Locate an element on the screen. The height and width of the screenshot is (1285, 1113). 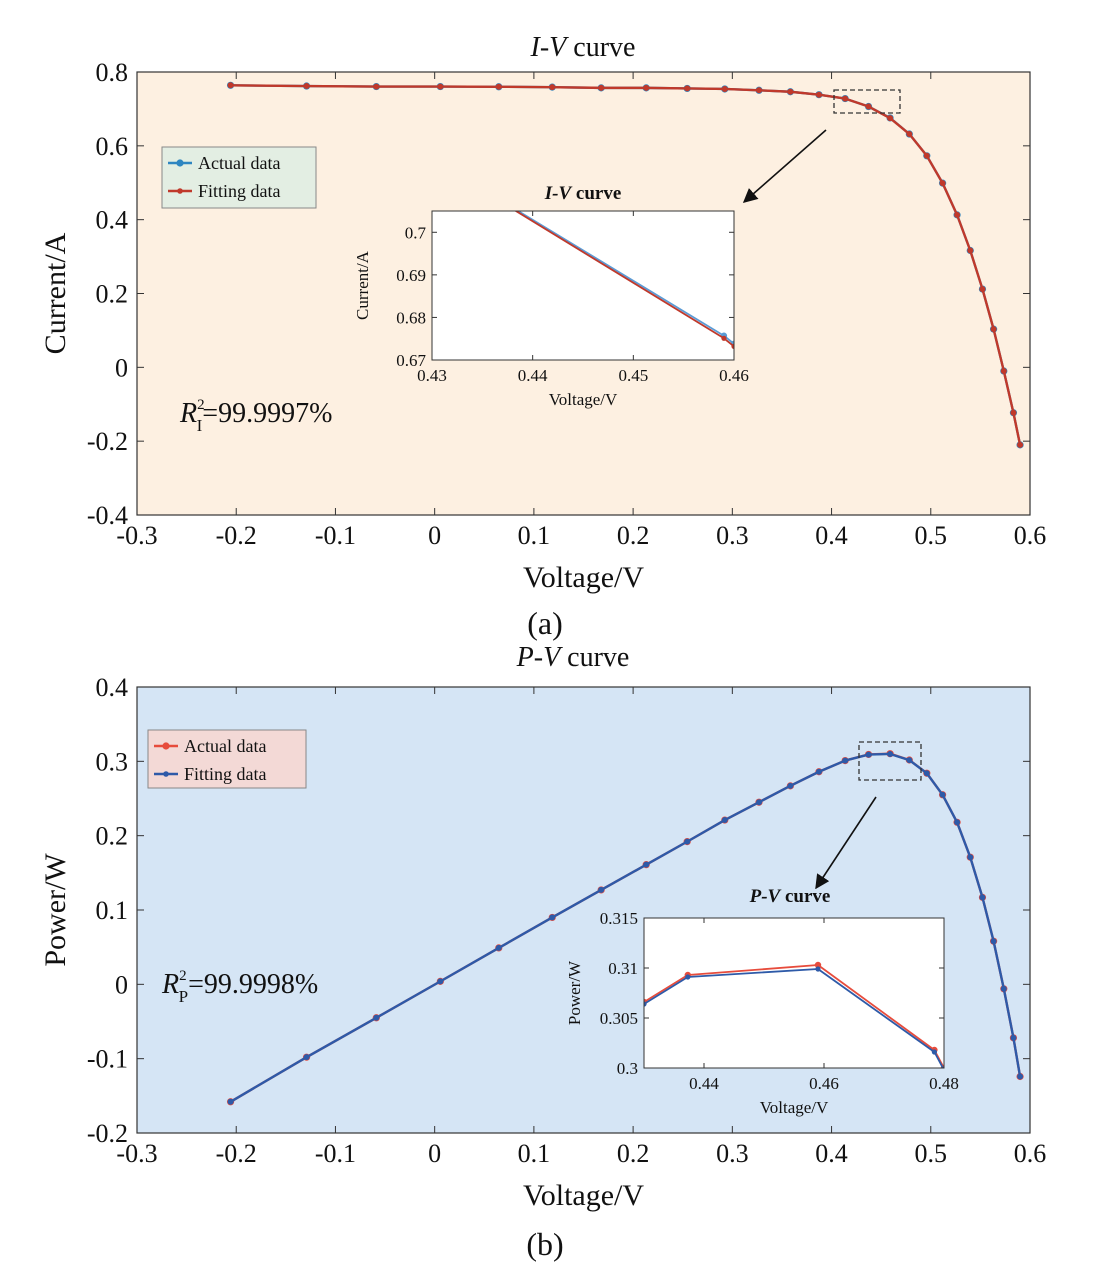
y-tick-label: -0.1 is located at coordinates (107, 1059).